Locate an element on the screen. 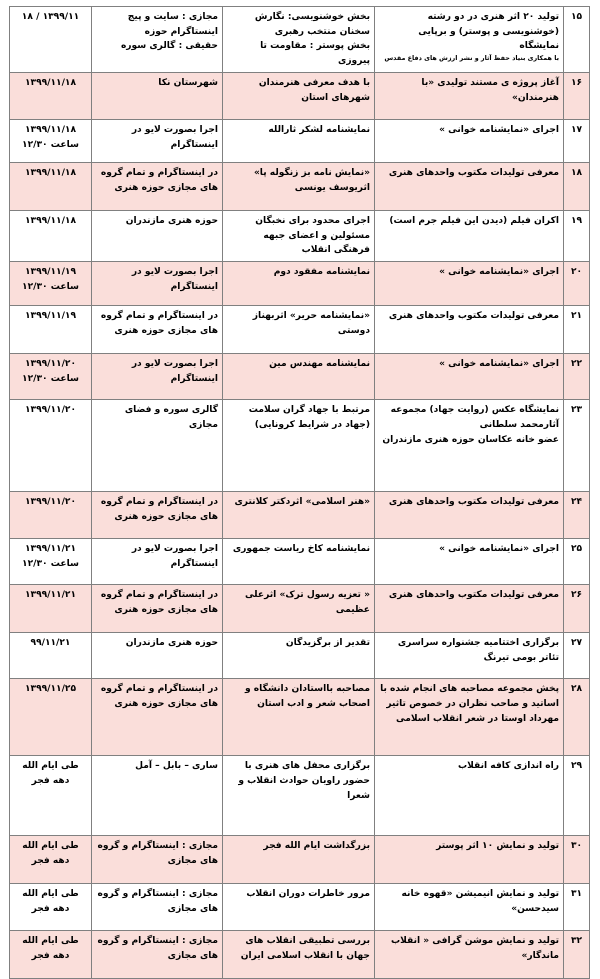 Image resolution: width=600 pixels, height=979 pixels. row-date: ۱۳۹۹/۱۱/۱۹ is located at coordinates (50, 330).